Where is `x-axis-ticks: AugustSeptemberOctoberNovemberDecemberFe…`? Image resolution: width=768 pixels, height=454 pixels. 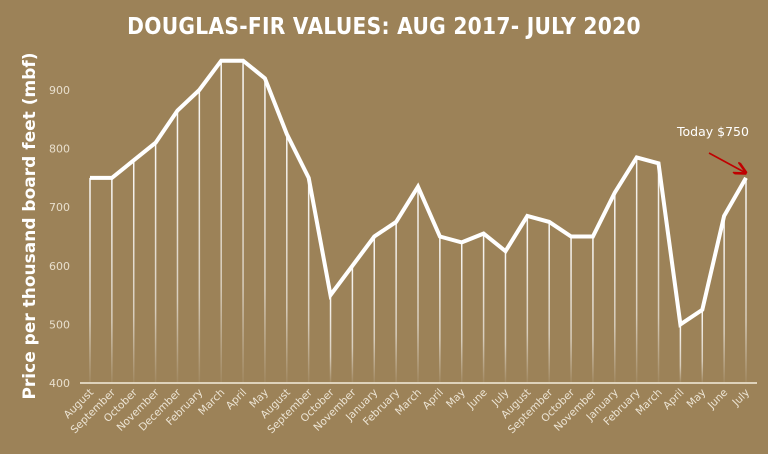
x-axis-ticks: AugustSeptemberOctoberNovemberDecemberFe… is located at coordinates (407, 411).